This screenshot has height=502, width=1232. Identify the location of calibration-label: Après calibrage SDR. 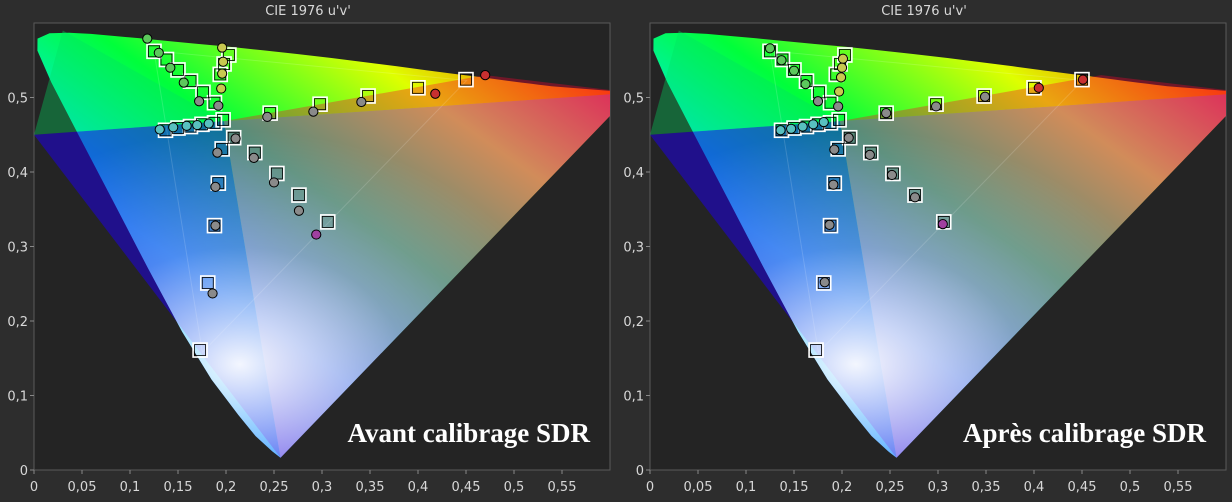
(1084, 433).